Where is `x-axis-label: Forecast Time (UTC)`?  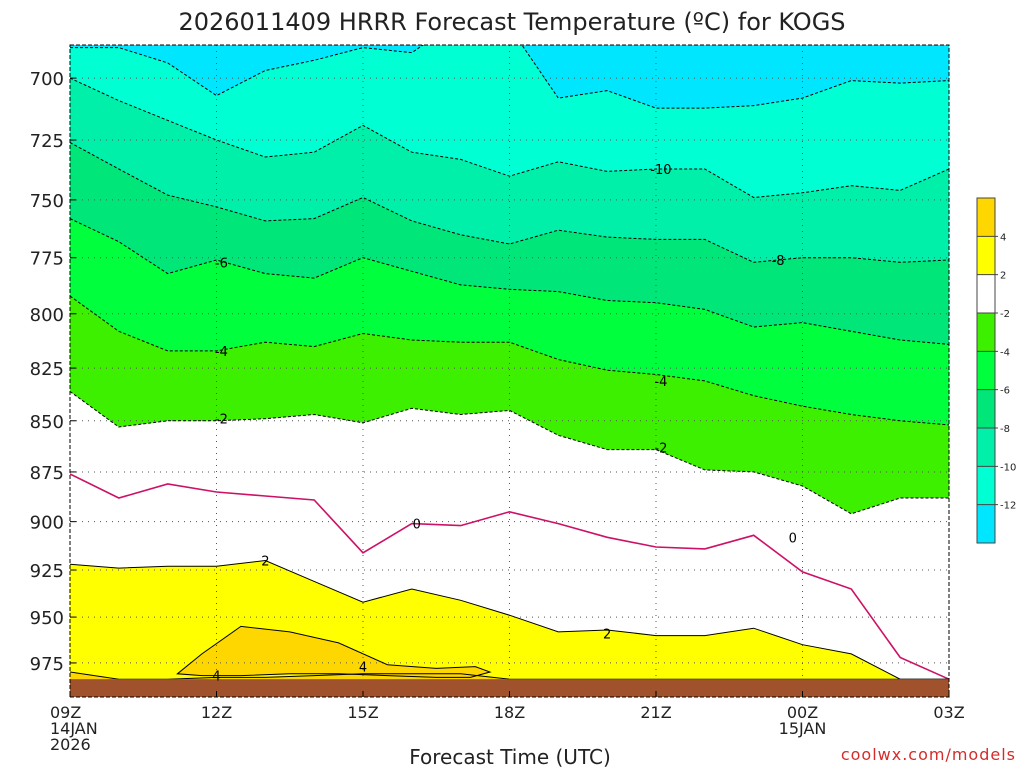
x-axis-label: Forecast Time (UTC) is located at coordinates (510, 756).